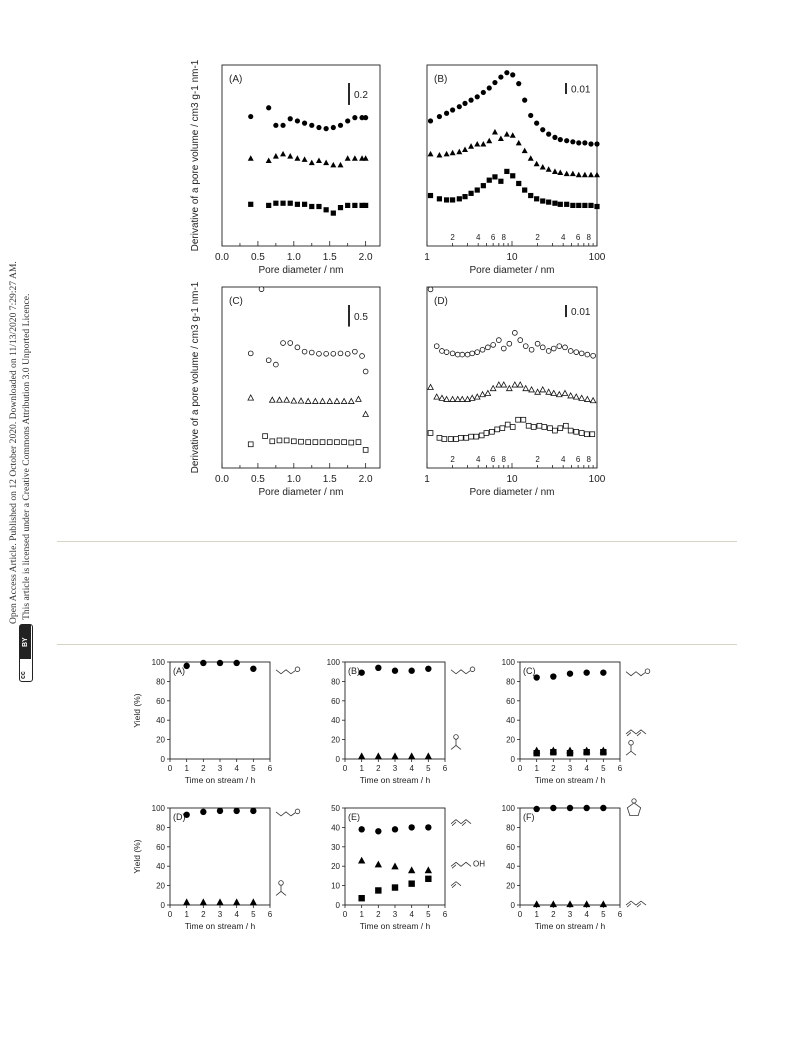 This screenshot has height=1039, width=793. What do you see at coordinates (478, 459) in the screenshot?
I see `x-minor-tick-label: 4` at bounding box center [478, 459].